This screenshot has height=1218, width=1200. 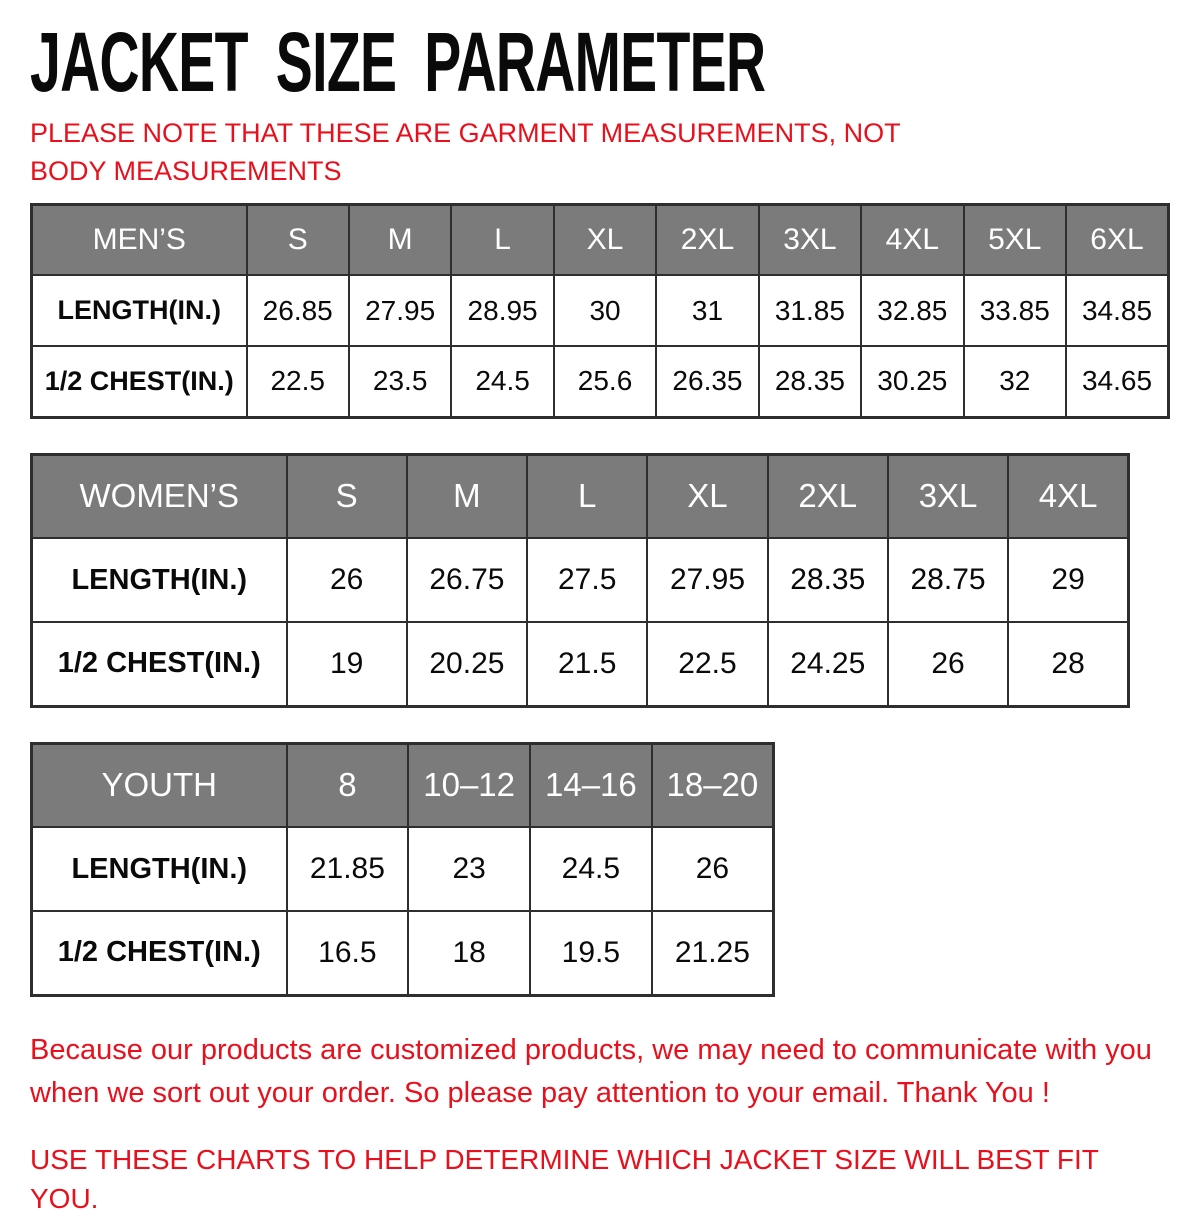 I want to click on measurement-value-cell: 30, so click(x=605, y=311).